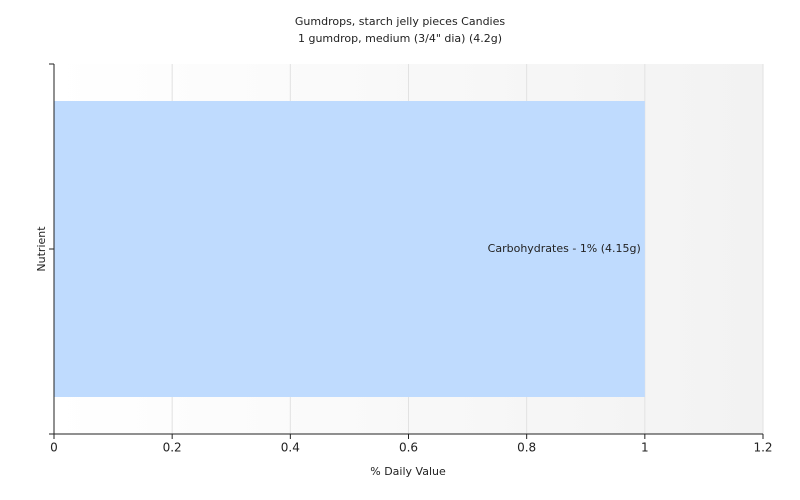 This screenshot has height=500, width=800. Describe the element at coordinates (400, 38) in the screenshot. I see `chart-subtitle: 1 gumdrop, medium (3/4" dia) (4.2g)` at that location.